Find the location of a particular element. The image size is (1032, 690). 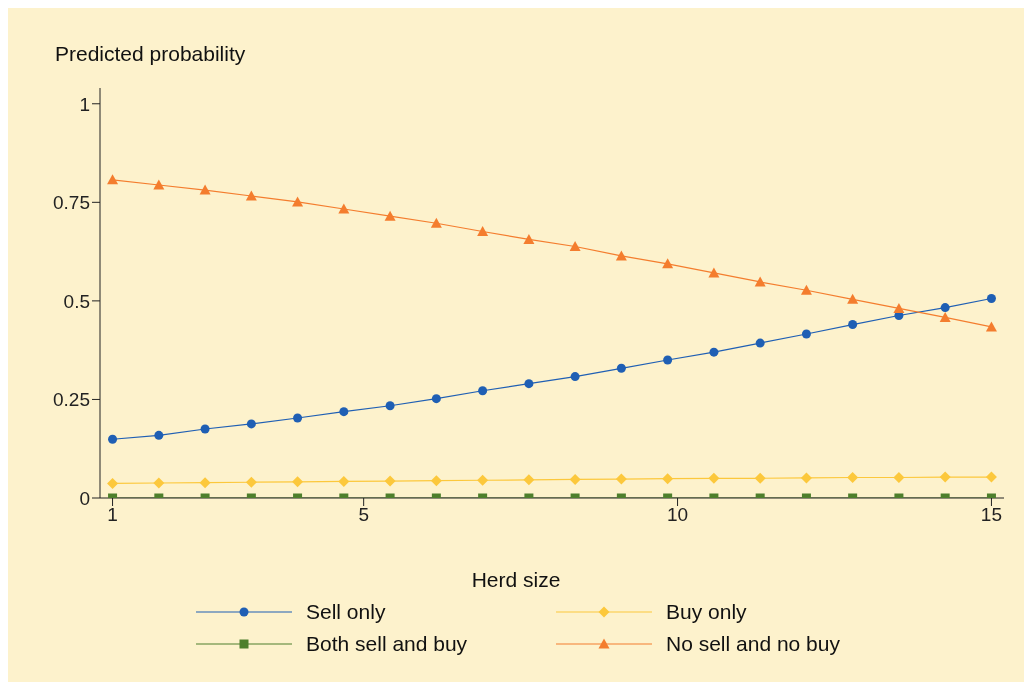

x-tick-label: 5 is located at coordinates (363, 515).